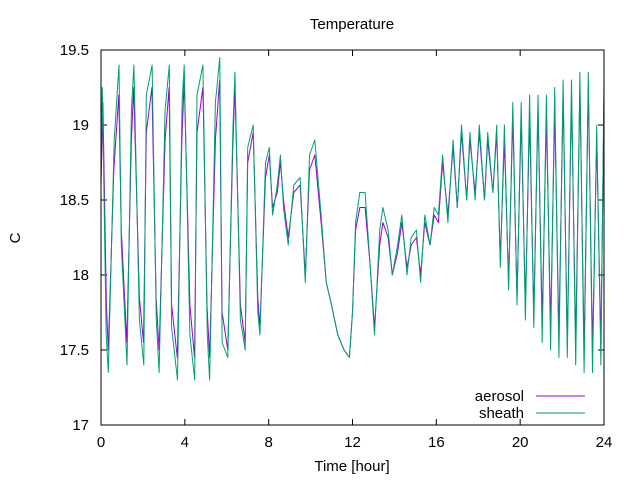 The width and height of the screenshot is (640, 480). What do you see at coordinates (268, 442) in the screenshot?
I see `x-tick-label: 8` at bounding box center [268, 442].